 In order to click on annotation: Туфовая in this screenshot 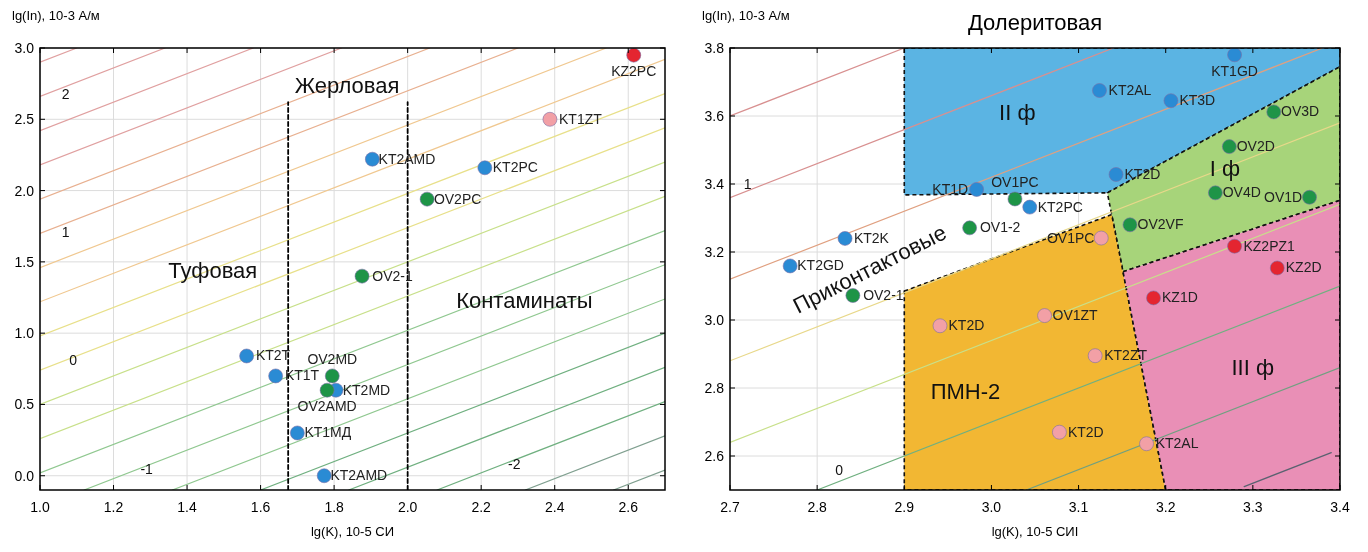, I will do `click(213, 270)`.